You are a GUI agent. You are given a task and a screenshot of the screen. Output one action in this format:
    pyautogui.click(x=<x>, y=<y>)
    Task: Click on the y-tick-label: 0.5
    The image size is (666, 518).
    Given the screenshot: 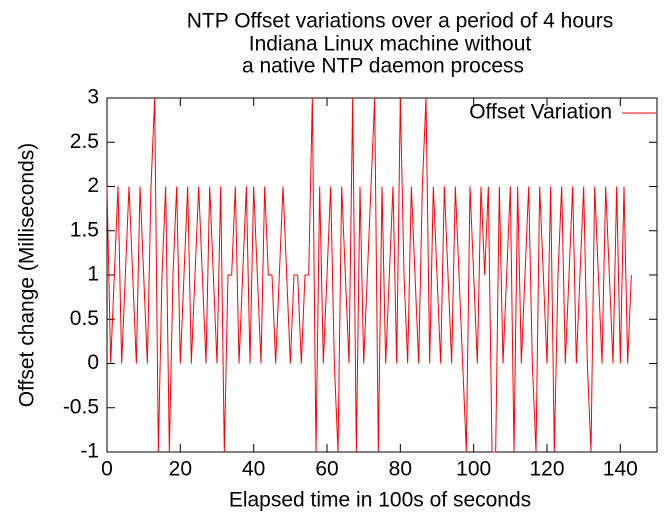 What is the action you would take?
    pyautogui.click(x=84, y=318)
    